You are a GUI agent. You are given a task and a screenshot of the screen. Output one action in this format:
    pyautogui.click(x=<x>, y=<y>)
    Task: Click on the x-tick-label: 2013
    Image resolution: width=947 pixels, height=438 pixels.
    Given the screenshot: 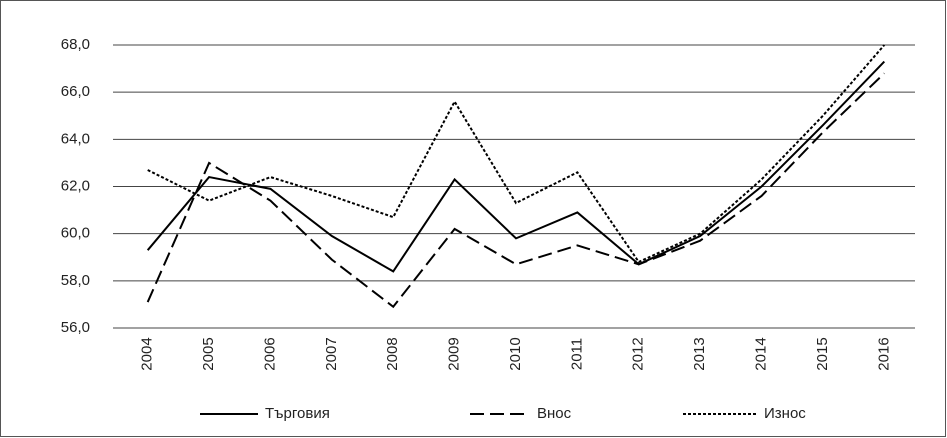 What is the action you would take?
    pyautogui.click(x=699, y=353)
    